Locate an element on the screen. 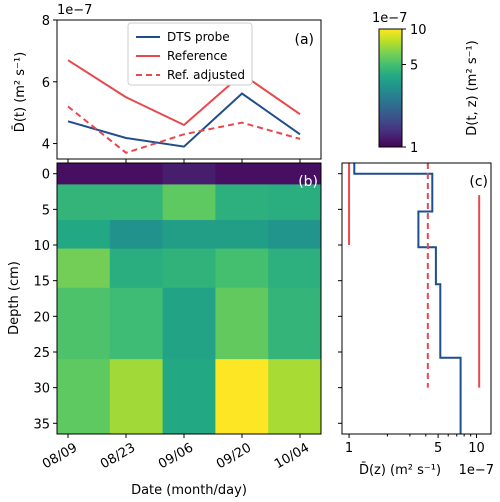  colorbar: 1 5 10 1e−7 D(t, z) (m² s⁻¹) is located at coordinates (426, 83).